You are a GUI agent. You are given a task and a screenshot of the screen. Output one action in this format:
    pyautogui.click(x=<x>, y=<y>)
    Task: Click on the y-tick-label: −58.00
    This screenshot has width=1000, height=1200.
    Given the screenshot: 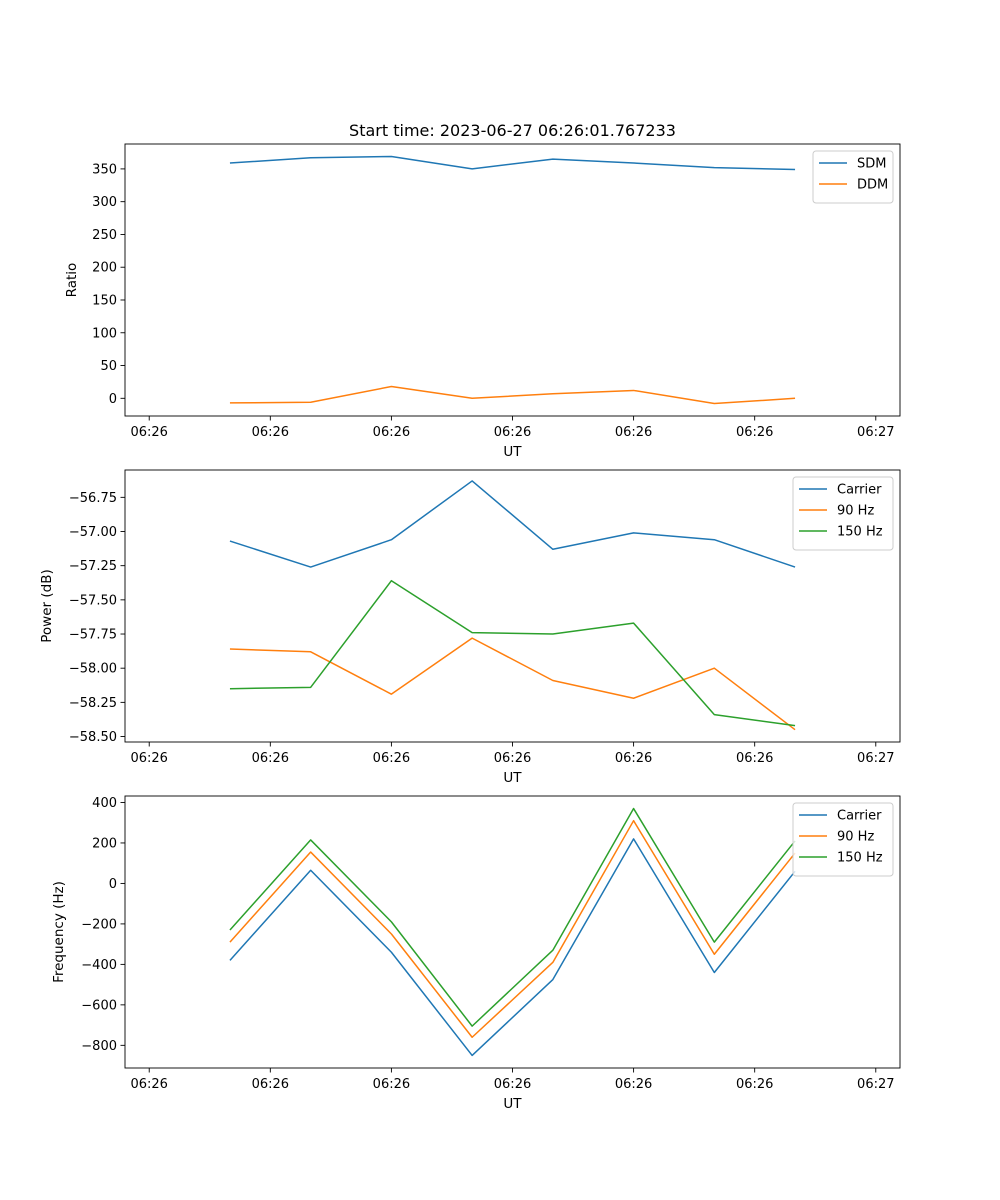 What is the action you would take?
    pyautogui.click(x=93, y=669)
    